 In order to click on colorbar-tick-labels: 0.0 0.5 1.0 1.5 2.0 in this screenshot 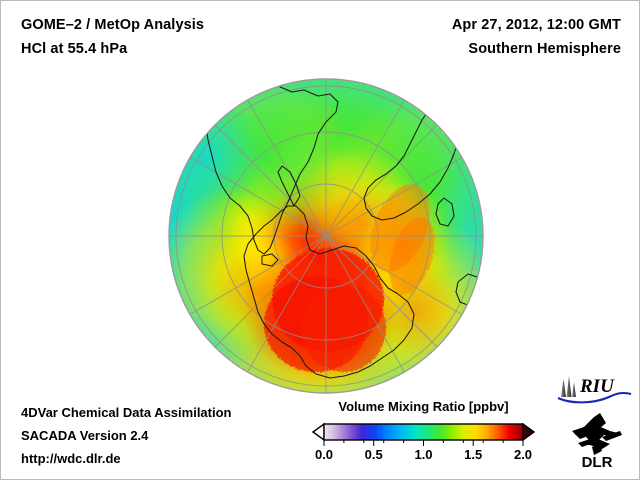, I will do `click(423, 457)`.